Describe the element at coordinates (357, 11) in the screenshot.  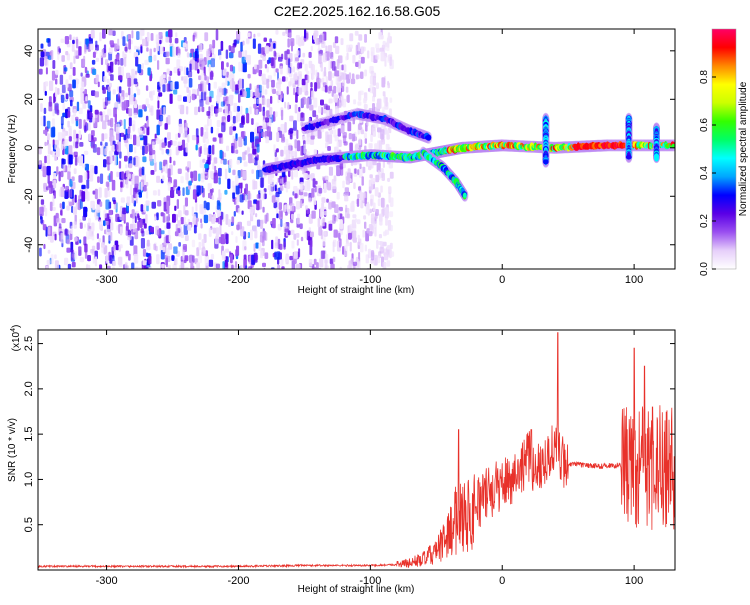
I see `figure-title: C2E2.2025.162.16.58.G05` at that location.